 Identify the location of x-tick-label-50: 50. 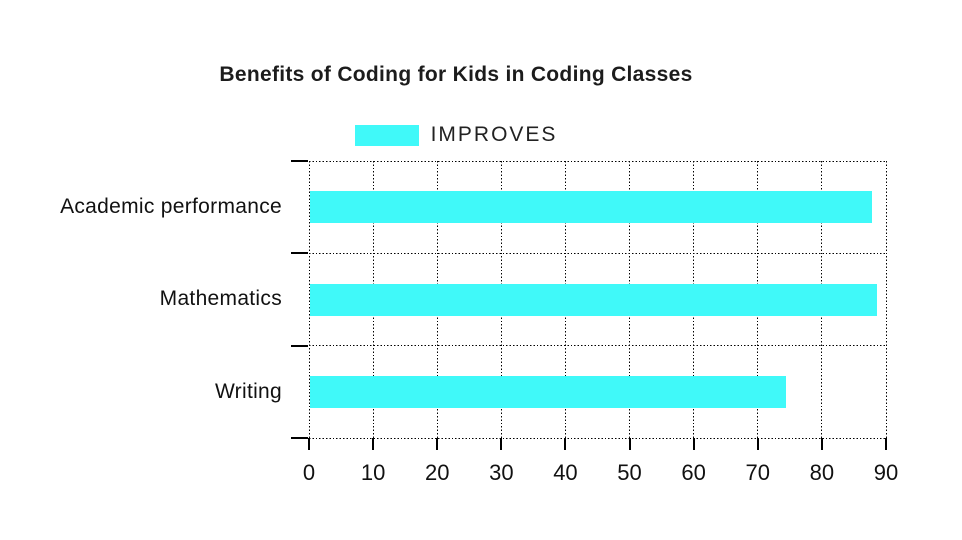
(629, 472).